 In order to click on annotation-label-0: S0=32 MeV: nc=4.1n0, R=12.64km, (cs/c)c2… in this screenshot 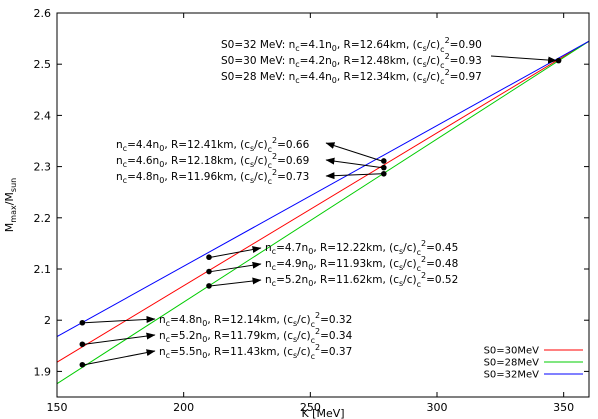, I will do `click(351, 45)`.